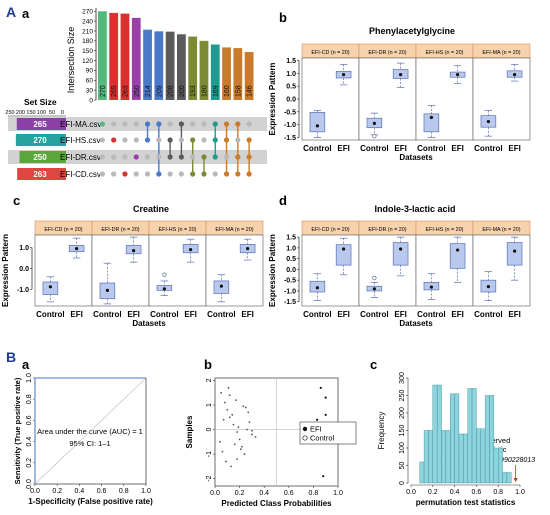 This screenshot has width=550, height=515. What do you see at coordinates (412, 31) in the screenshot?
I see `box-title-phenylacetylglycine: Phenylacetylglycine` at bounding box center [412, 31].